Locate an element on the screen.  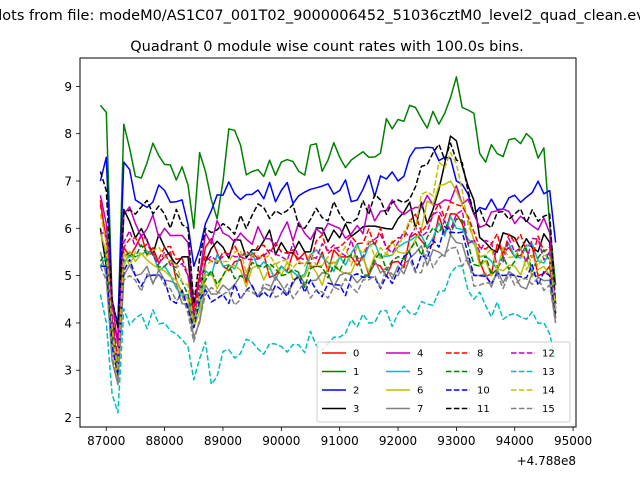
y-tick-label: 8 is located at coordinates (68, 134).